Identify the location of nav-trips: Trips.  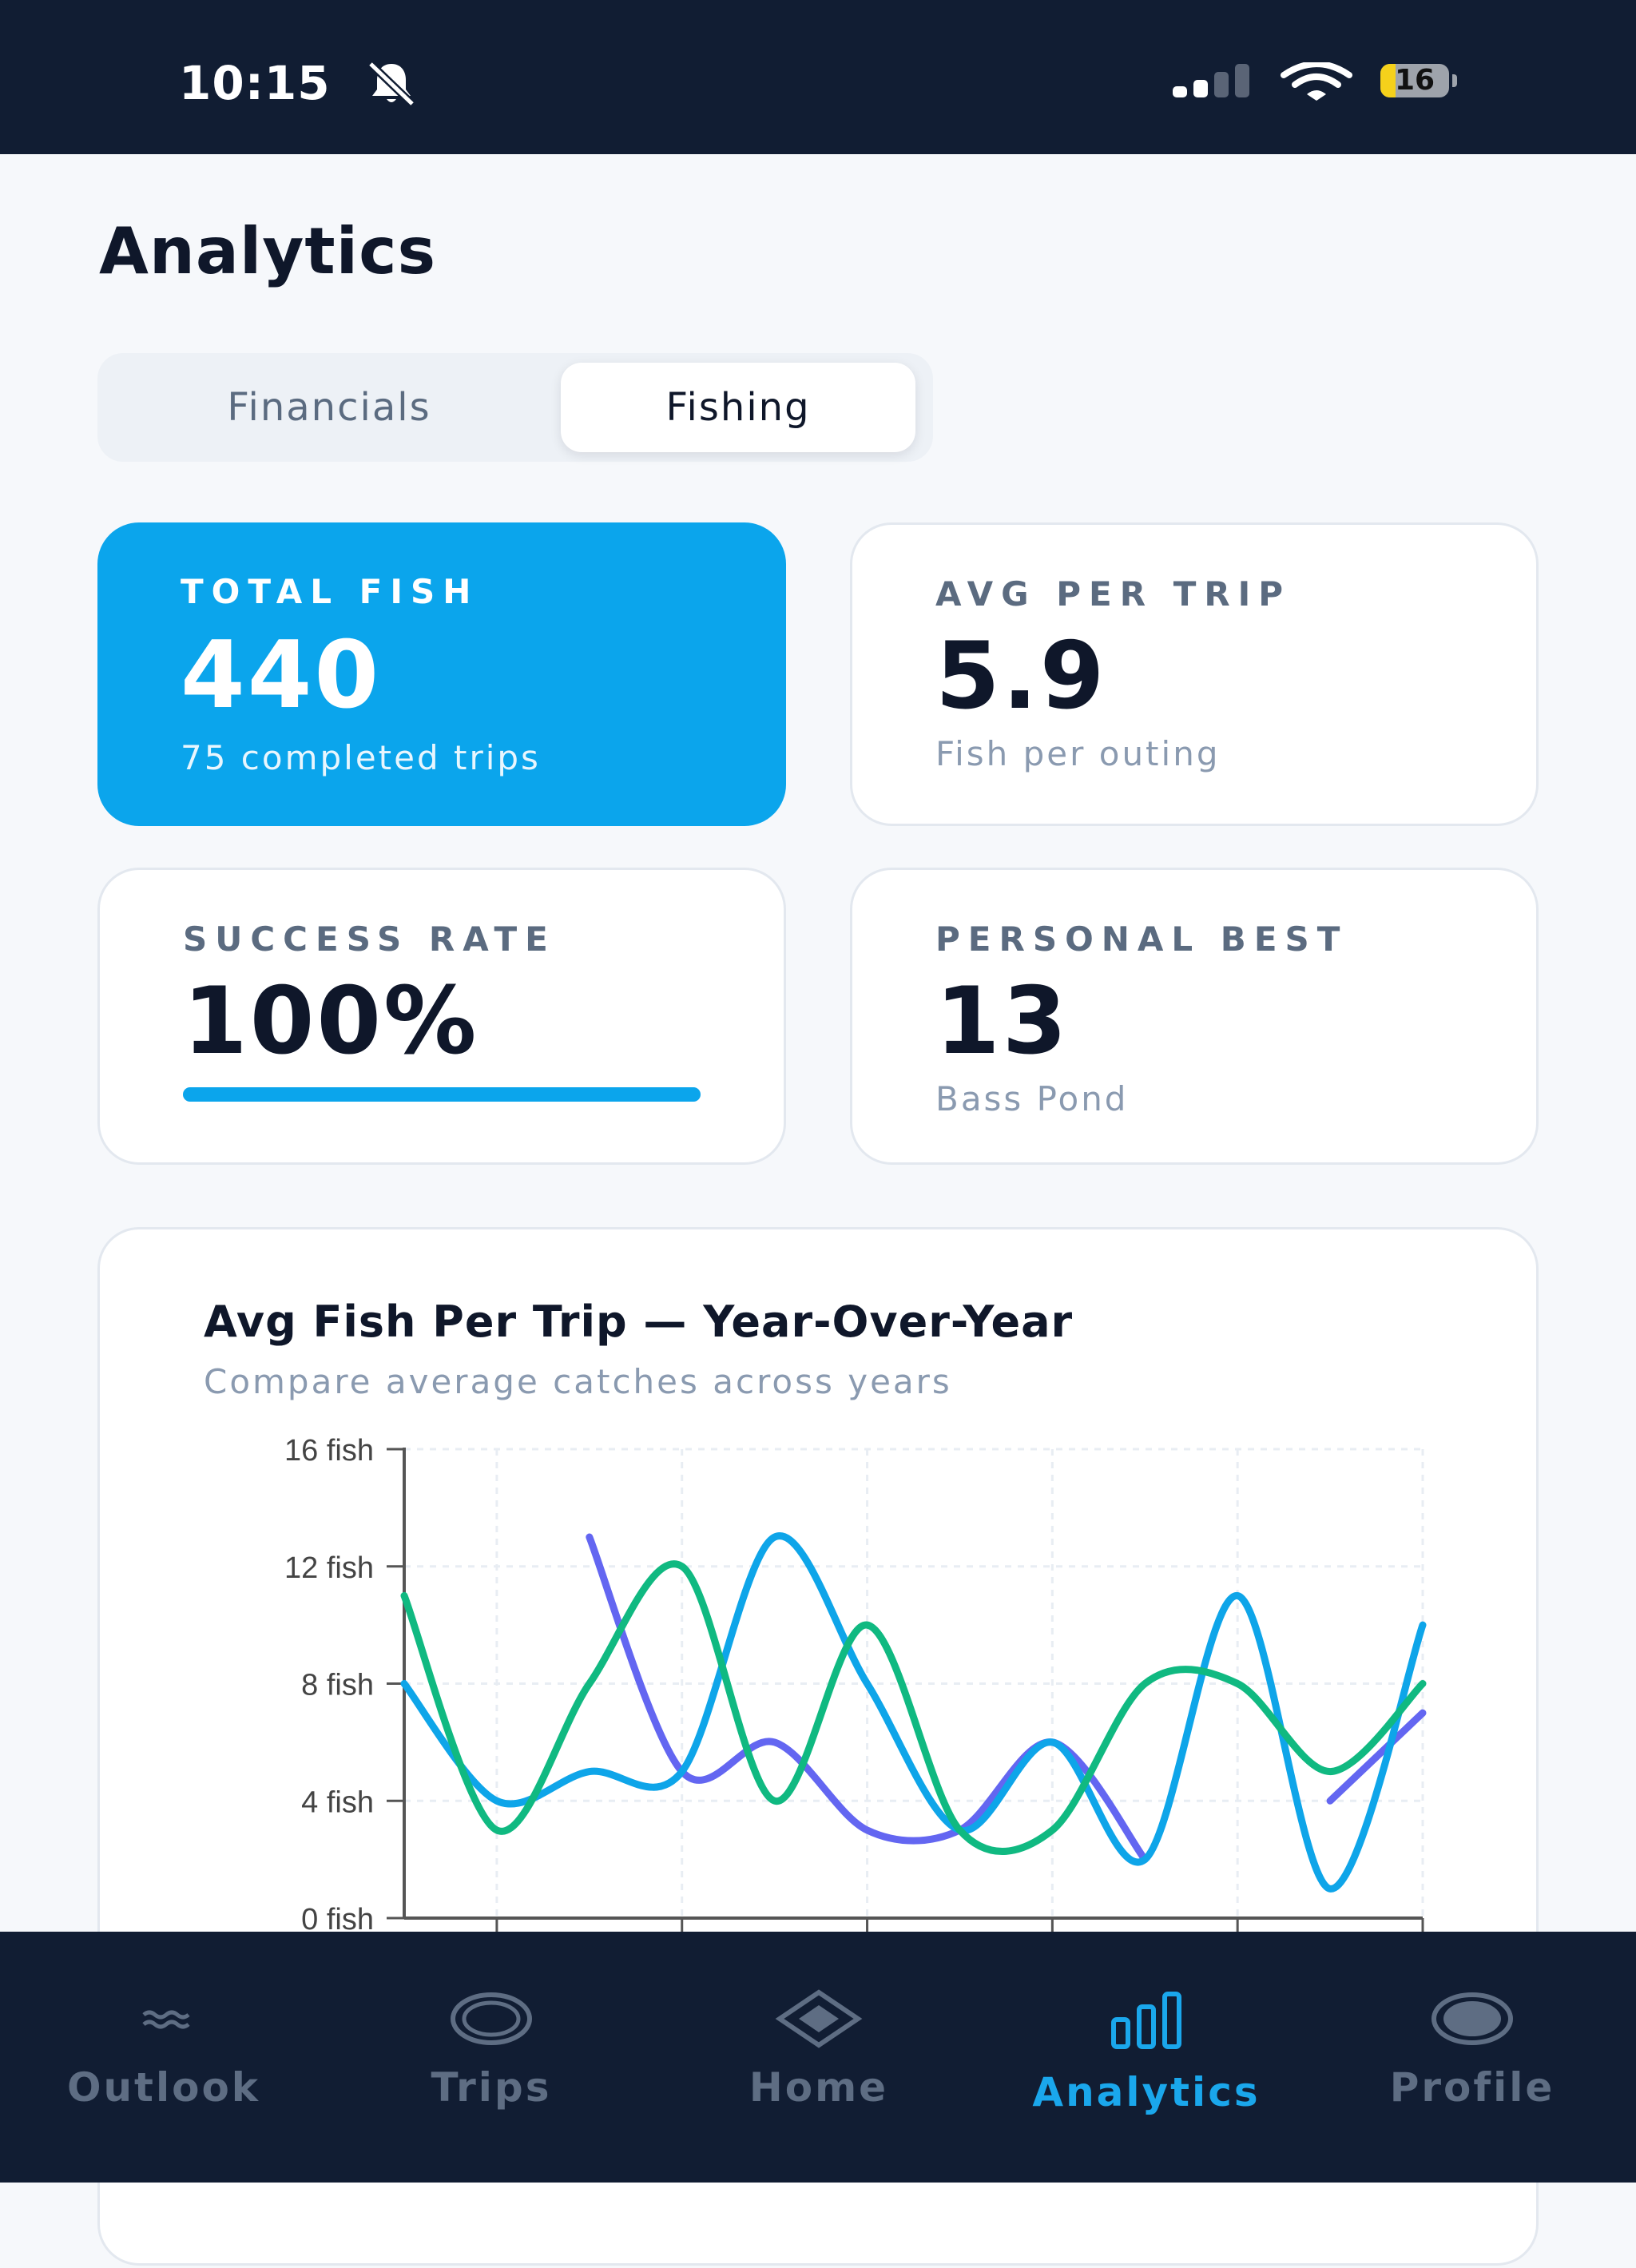
(491, 2057).